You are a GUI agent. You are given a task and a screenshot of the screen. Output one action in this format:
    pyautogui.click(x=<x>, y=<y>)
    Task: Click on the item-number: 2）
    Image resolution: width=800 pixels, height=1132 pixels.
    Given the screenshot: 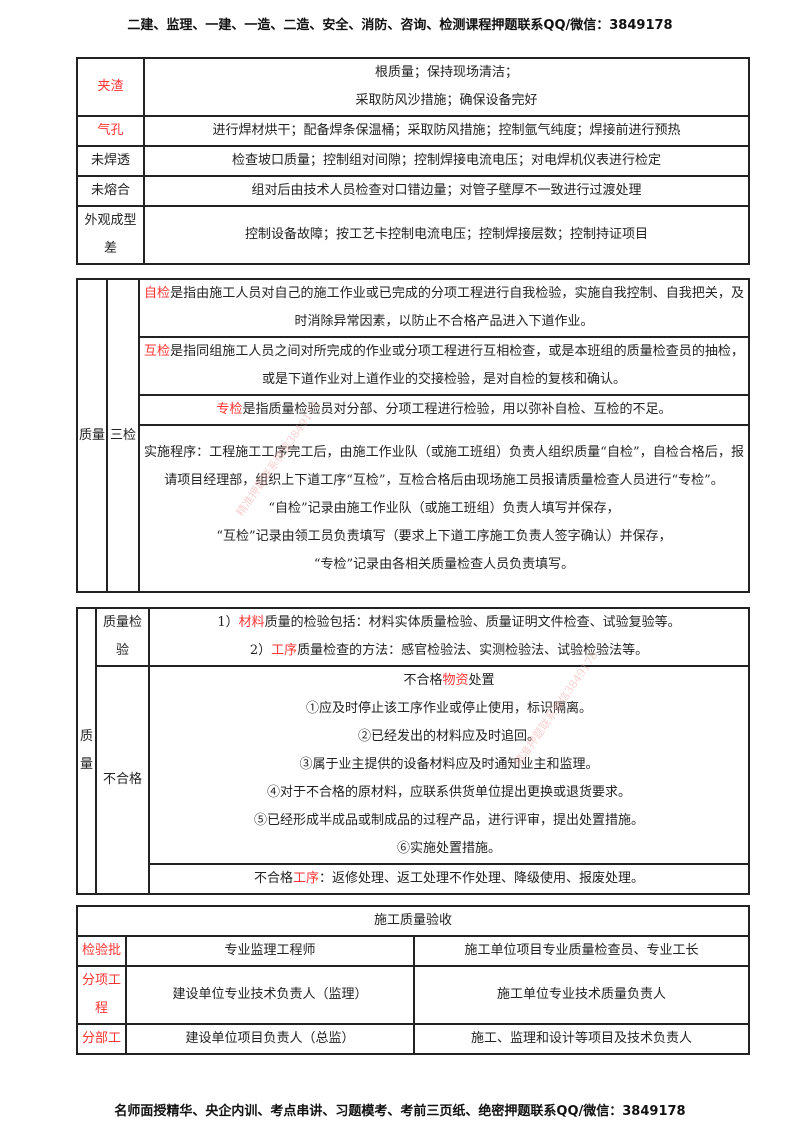 What is the action you would take?
    pyautogui.click(x=260, y=650)
    